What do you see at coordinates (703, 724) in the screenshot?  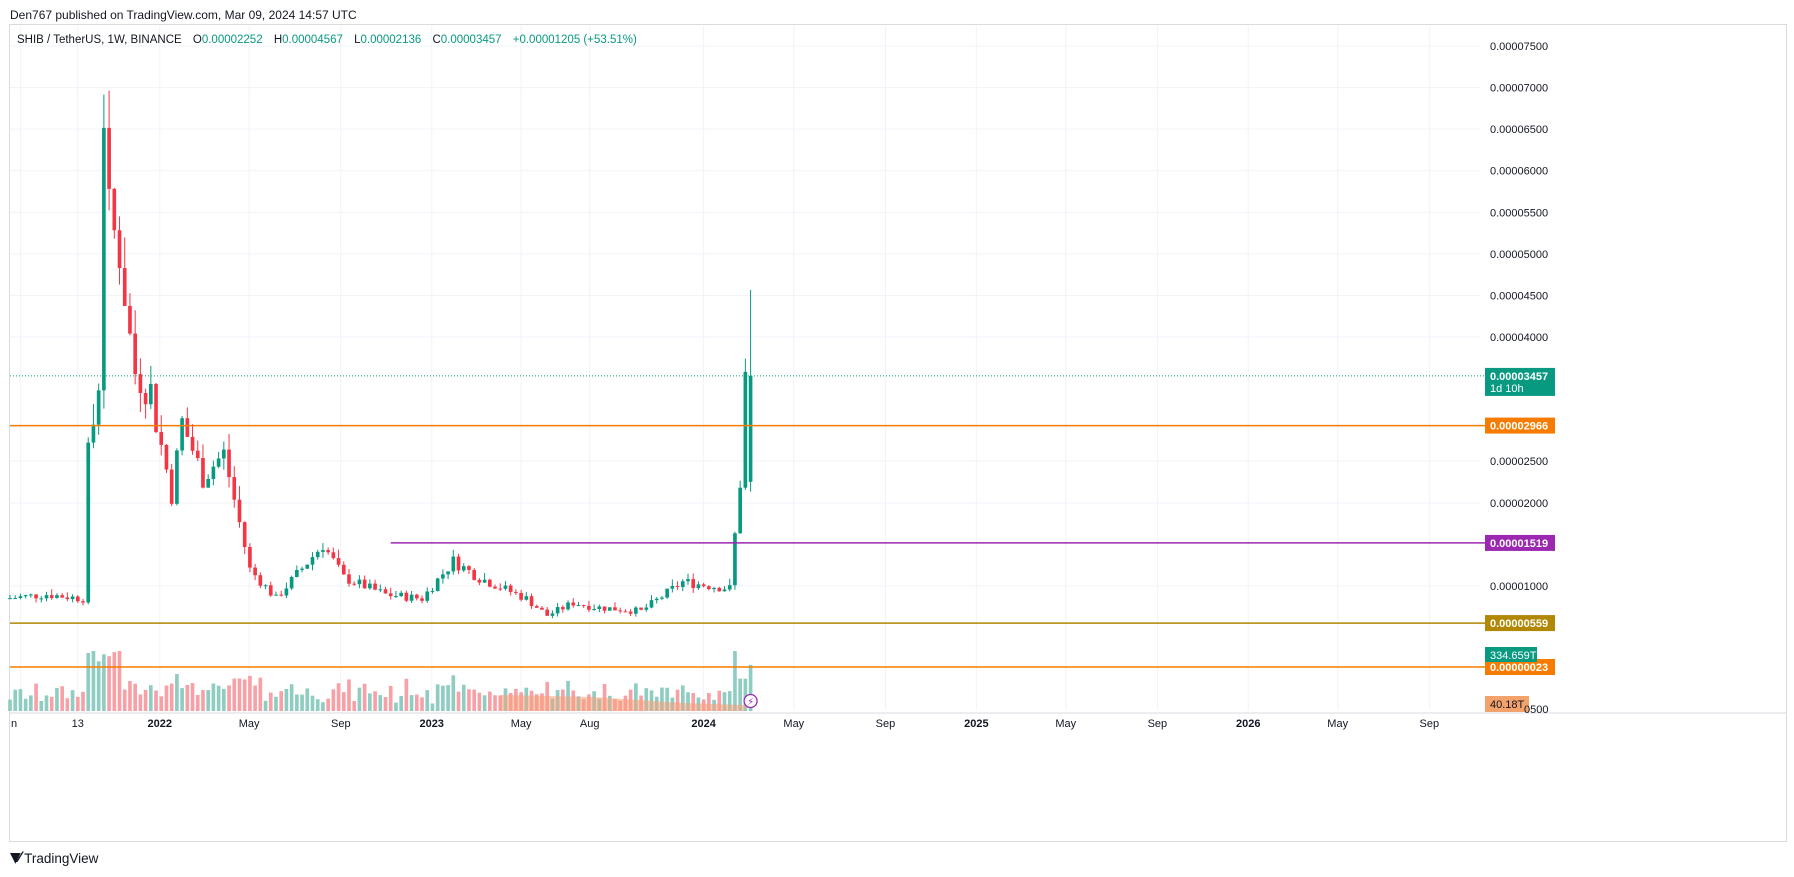 I see `x-tick-label: 2024` at bounding box center [703, 724].